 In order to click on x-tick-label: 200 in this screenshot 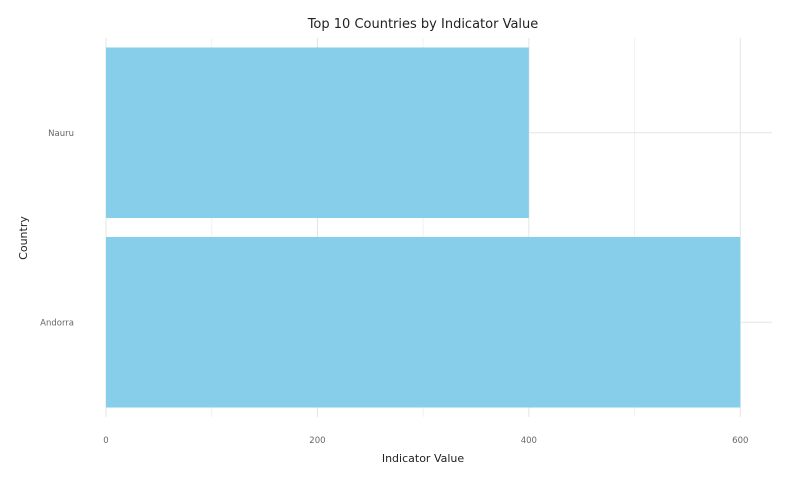, I will do `click(317, 441)`.